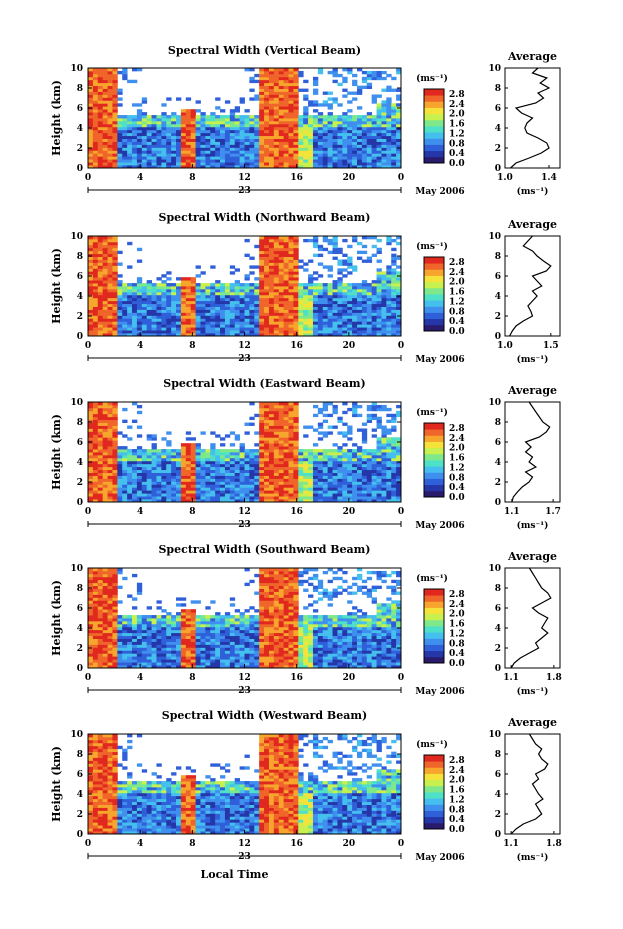 The height and width of the screenshot is (929, 623). Describe the element at coordinates (498, 337) in the screenshot. I see `average-y-tick-label: 0` at that location.